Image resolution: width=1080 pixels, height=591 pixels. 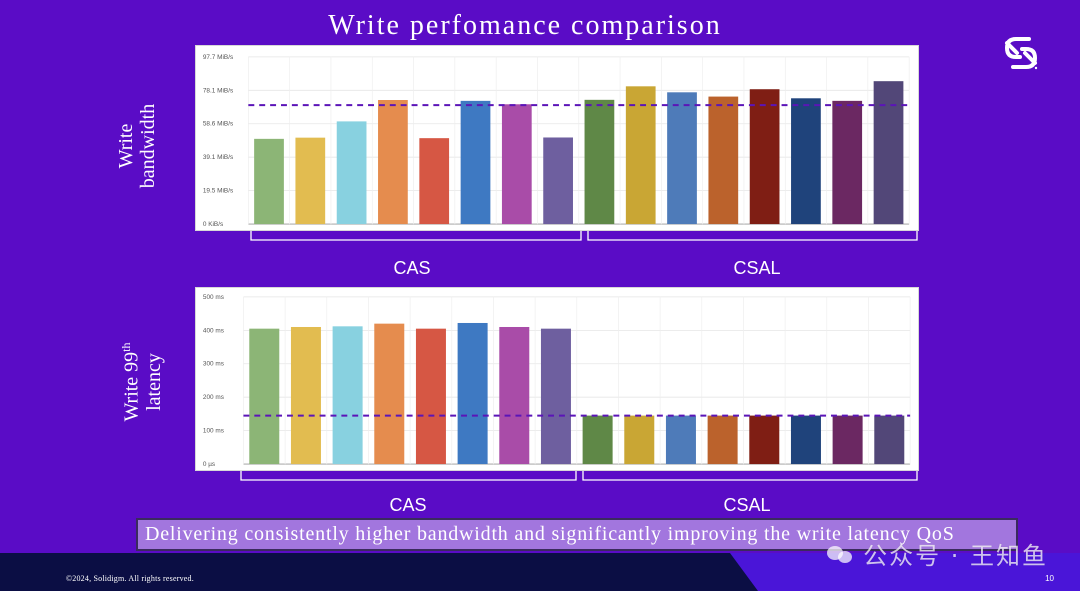 I want to click on top-csal-label: CSAL, so click(x=757, y=268).